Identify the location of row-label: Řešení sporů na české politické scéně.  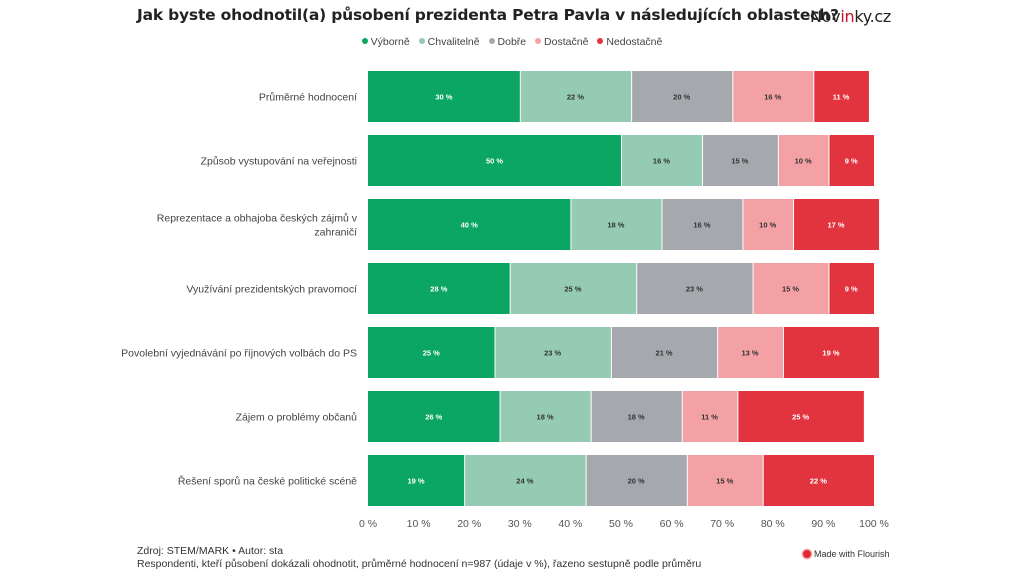
(267, 481).